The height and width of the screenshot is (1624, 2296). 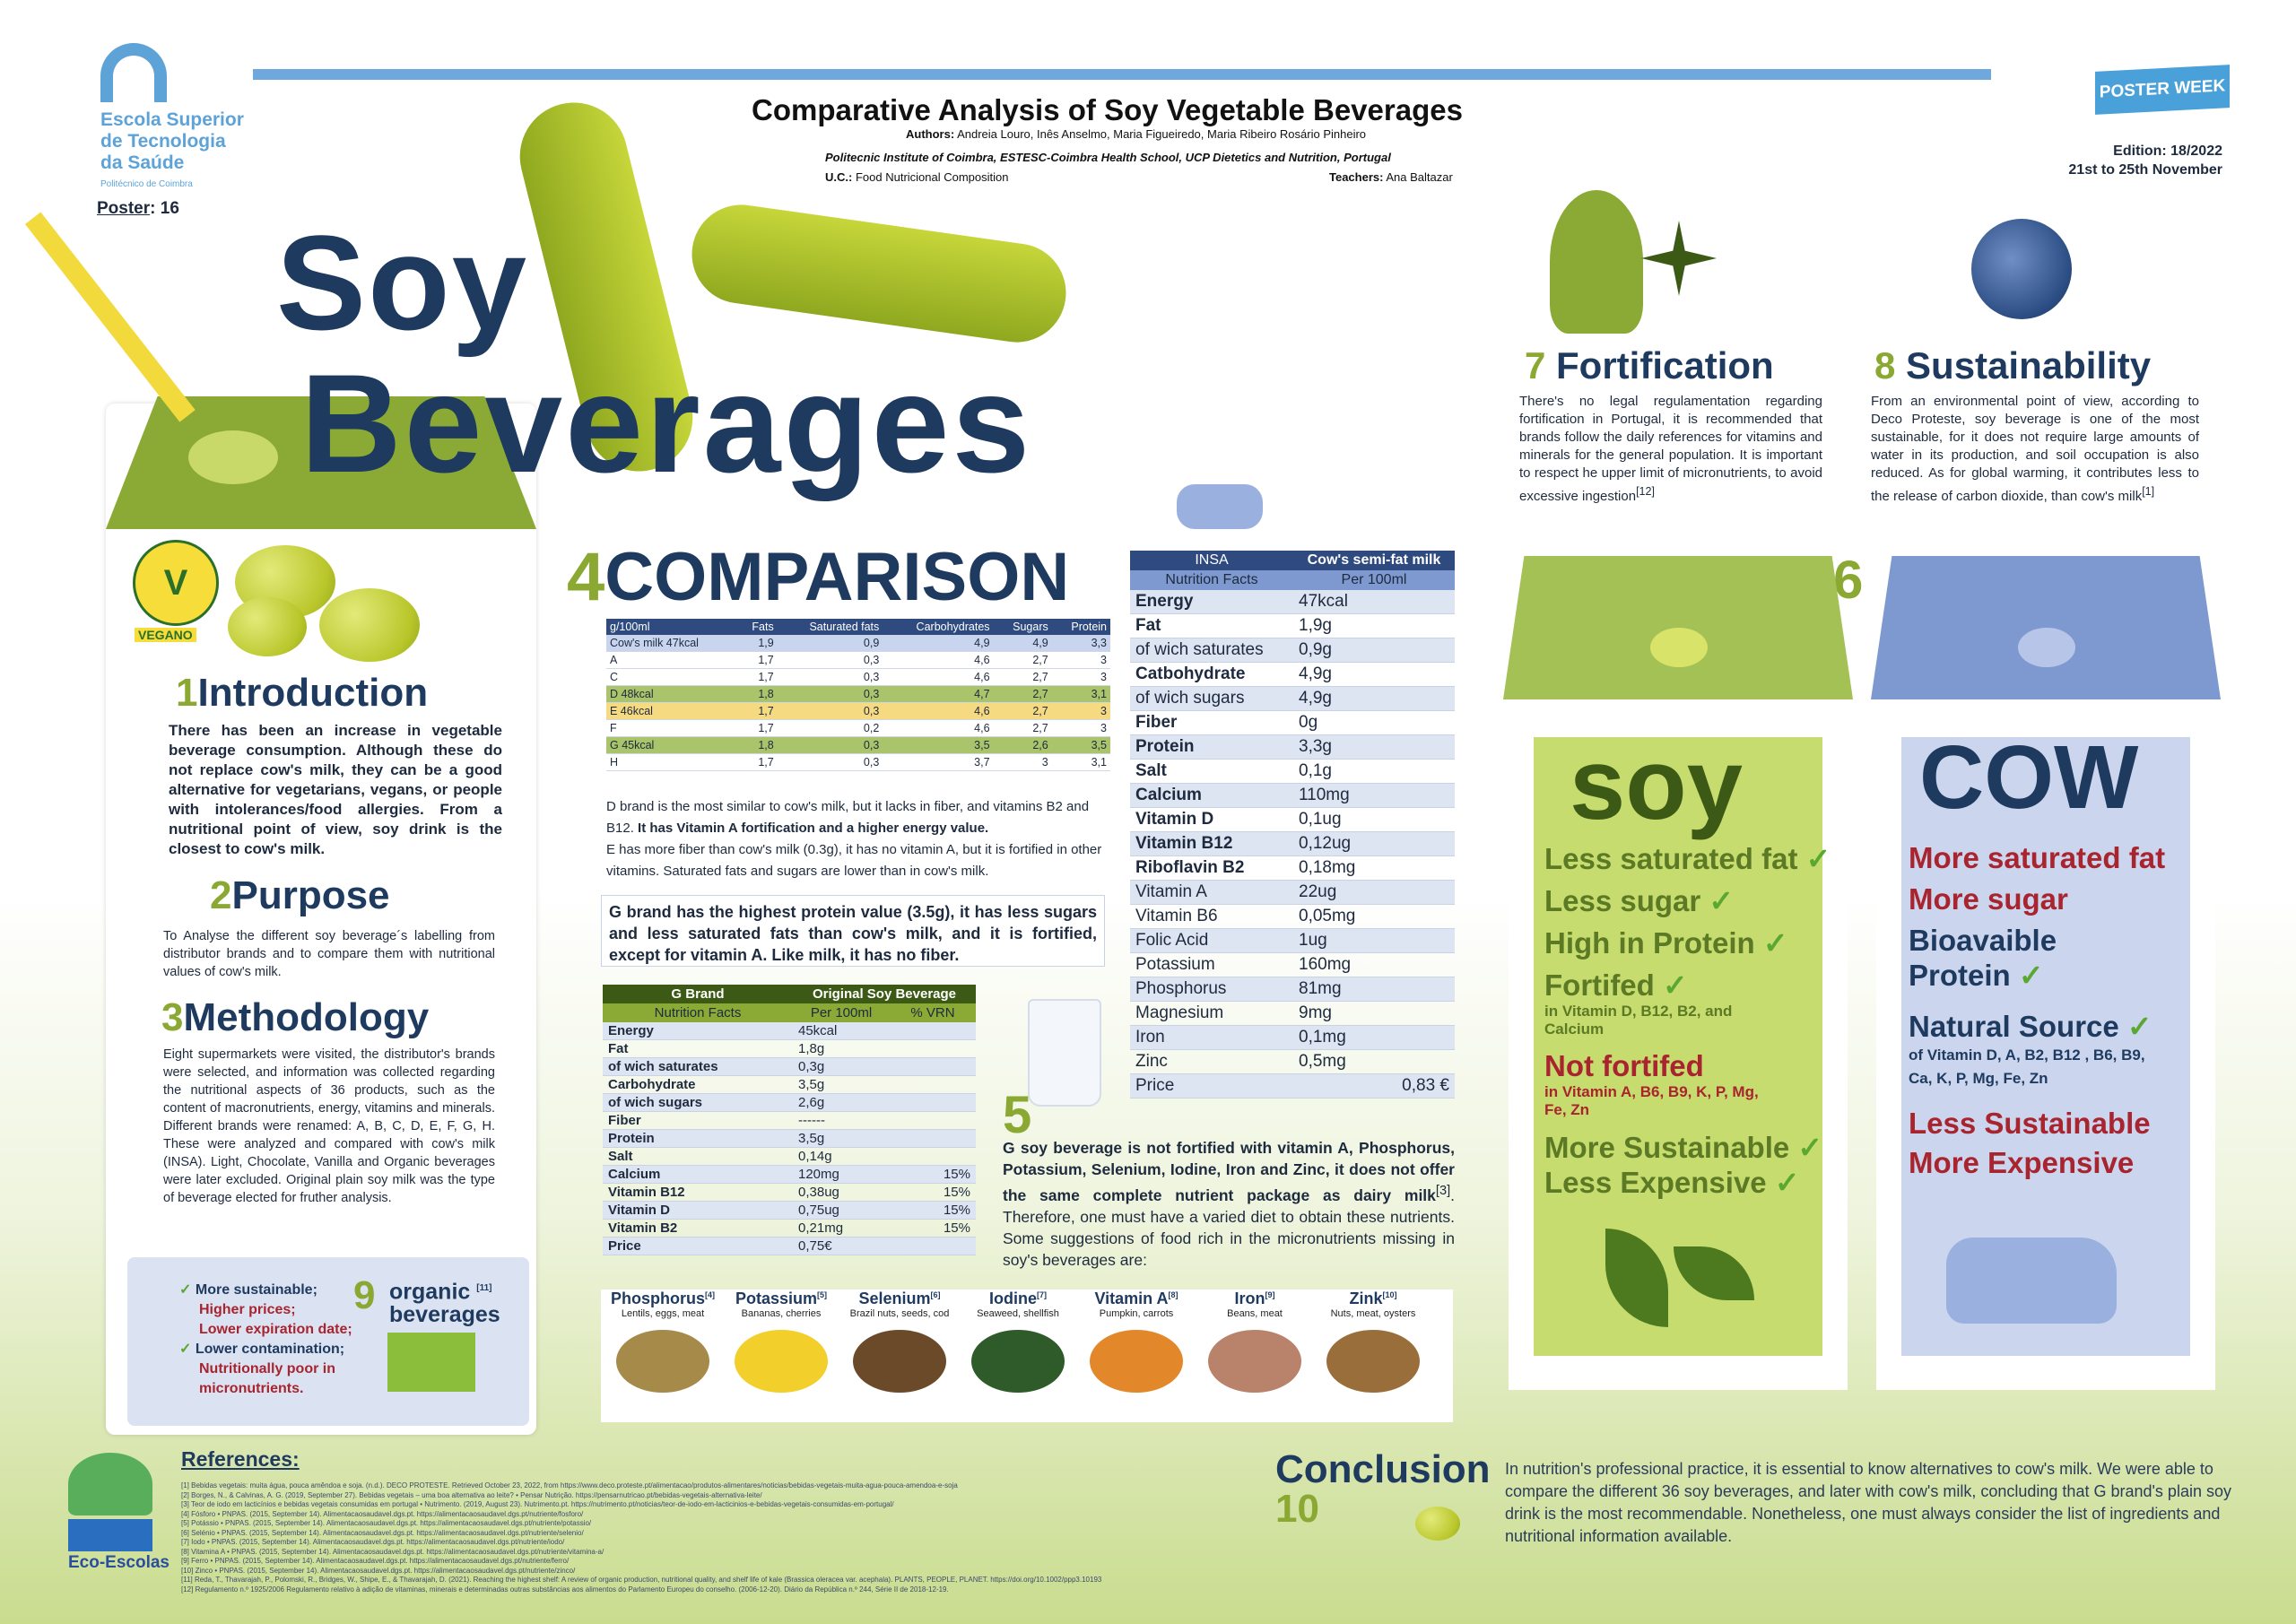 I want to click on table-cell: 1ug, so click(x=1374, y=940).